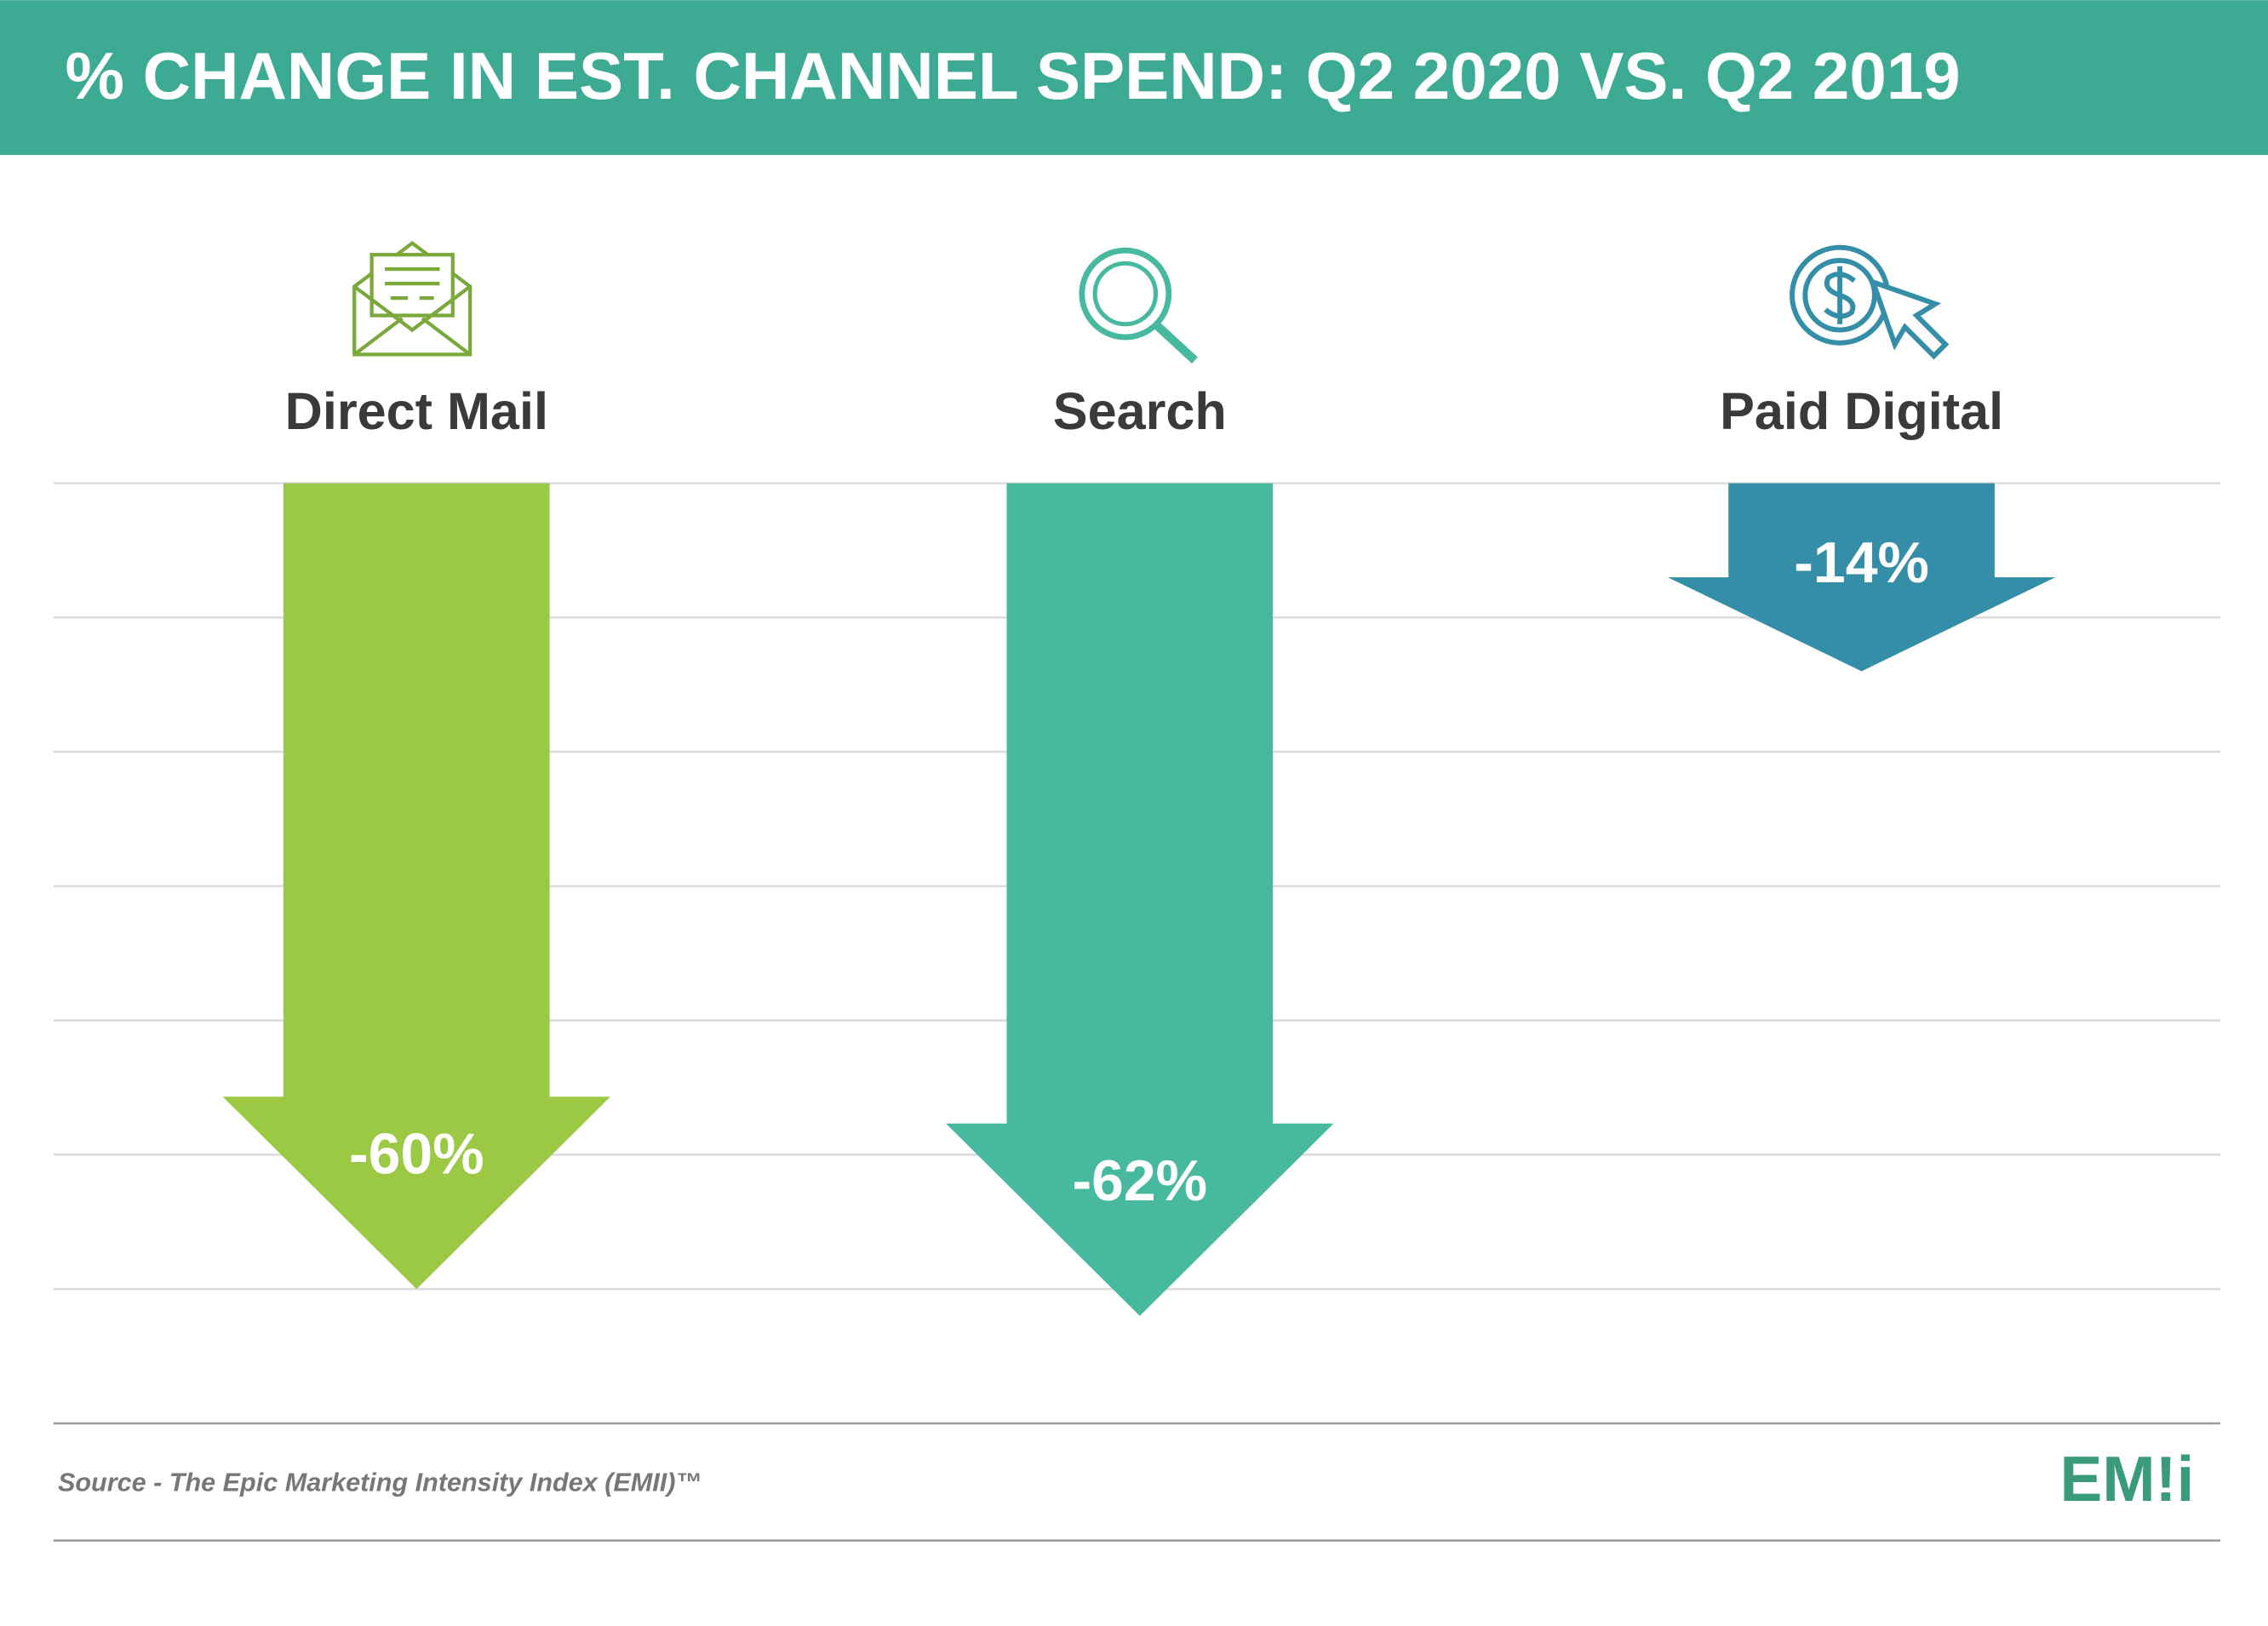 The image size is (2268, 1626). What do you see at coordinates (1140, 411) in the screenshot?
I see `category-label: Search` at bounding box center [1140, 411].